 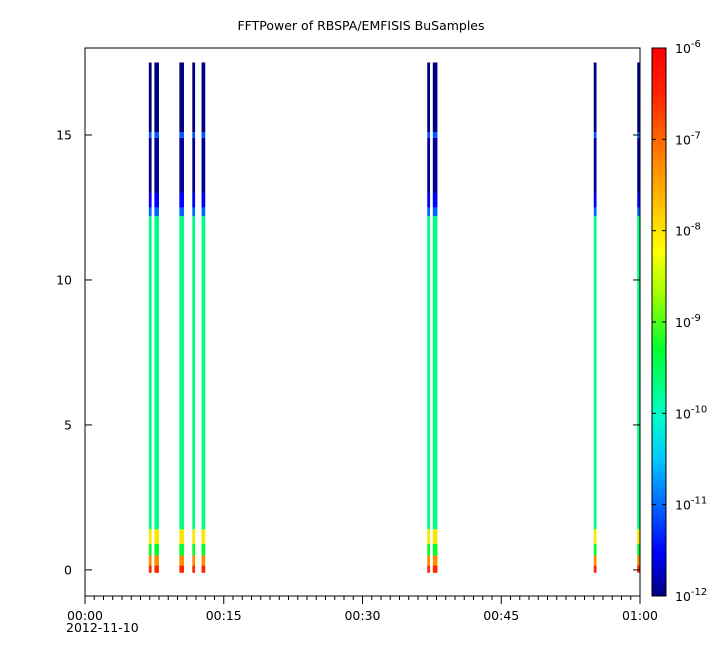 What do you see at coordinates (691, 412) in the screenshot?
I see `colorbar-tick-label: 10⁻¹⁰` at bounding box center [691, 412].